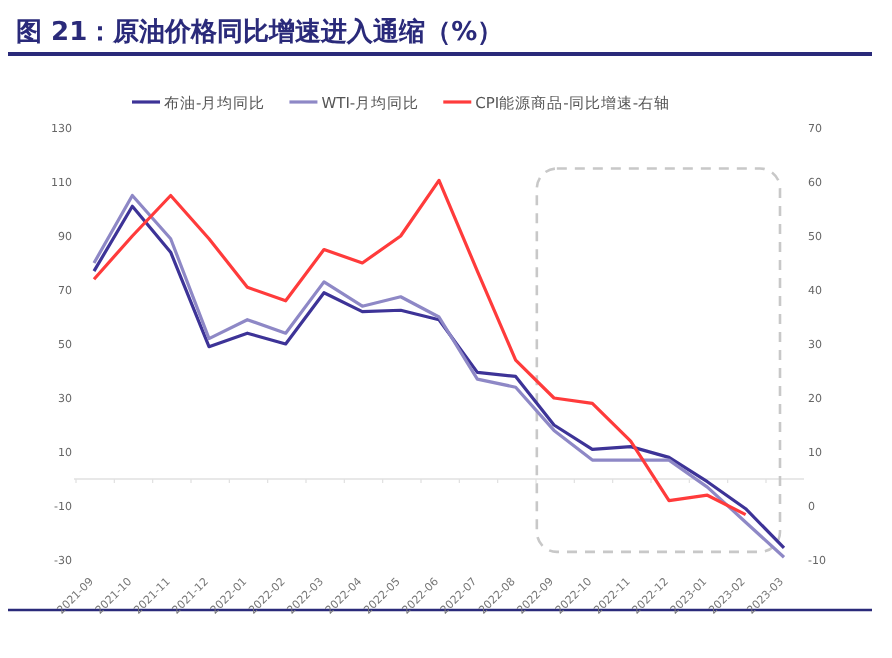 Image resolution: width=892 pixels, height=658 pixels. I want to click on title: 图 21：原油价格同比增速进入通缩（%）, so click(260, 33).